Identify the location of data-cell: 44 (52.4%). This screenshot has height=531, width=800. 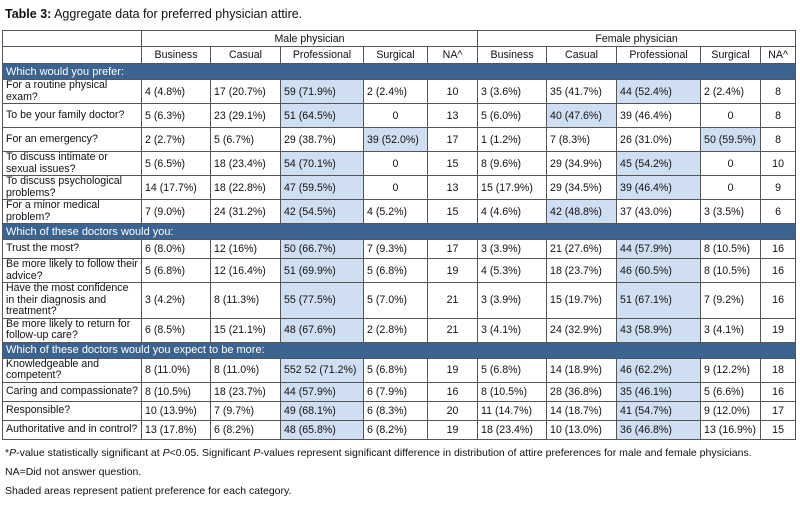
(659, 91).